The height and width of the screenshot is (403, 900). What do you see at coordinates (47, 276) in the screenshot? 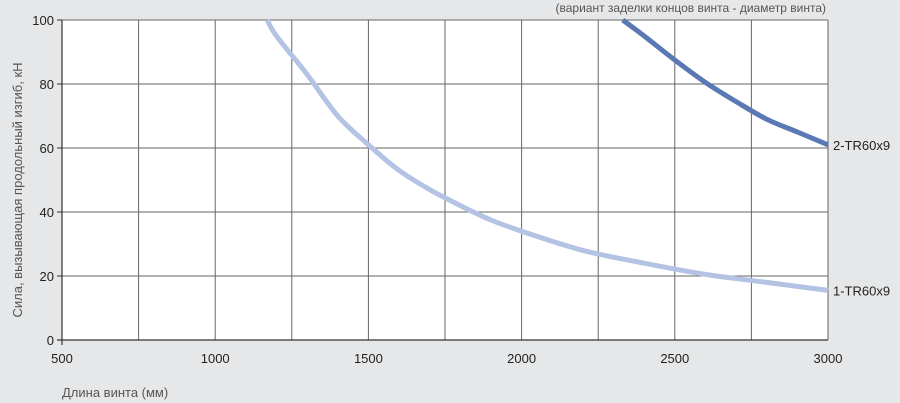
I see `y-tick-label: 20` at bounding box center [47, 276].